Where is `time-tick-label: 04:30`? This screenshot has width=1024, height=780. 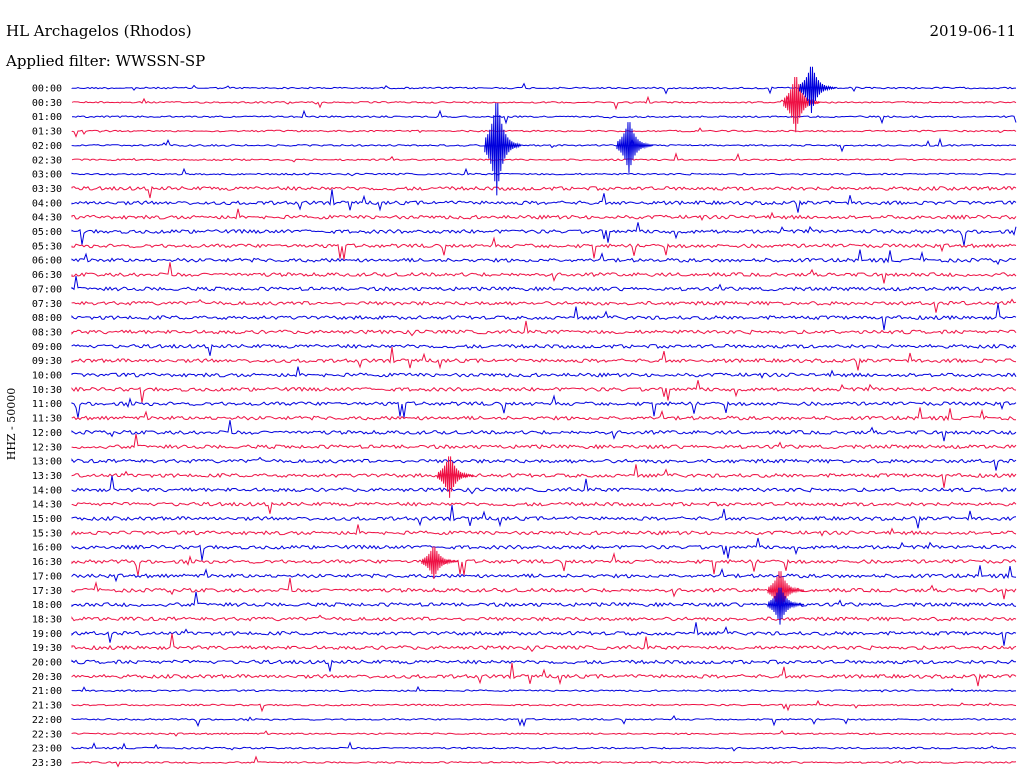 time-tick-label: 04:30 is located at coordinates (47, 218).